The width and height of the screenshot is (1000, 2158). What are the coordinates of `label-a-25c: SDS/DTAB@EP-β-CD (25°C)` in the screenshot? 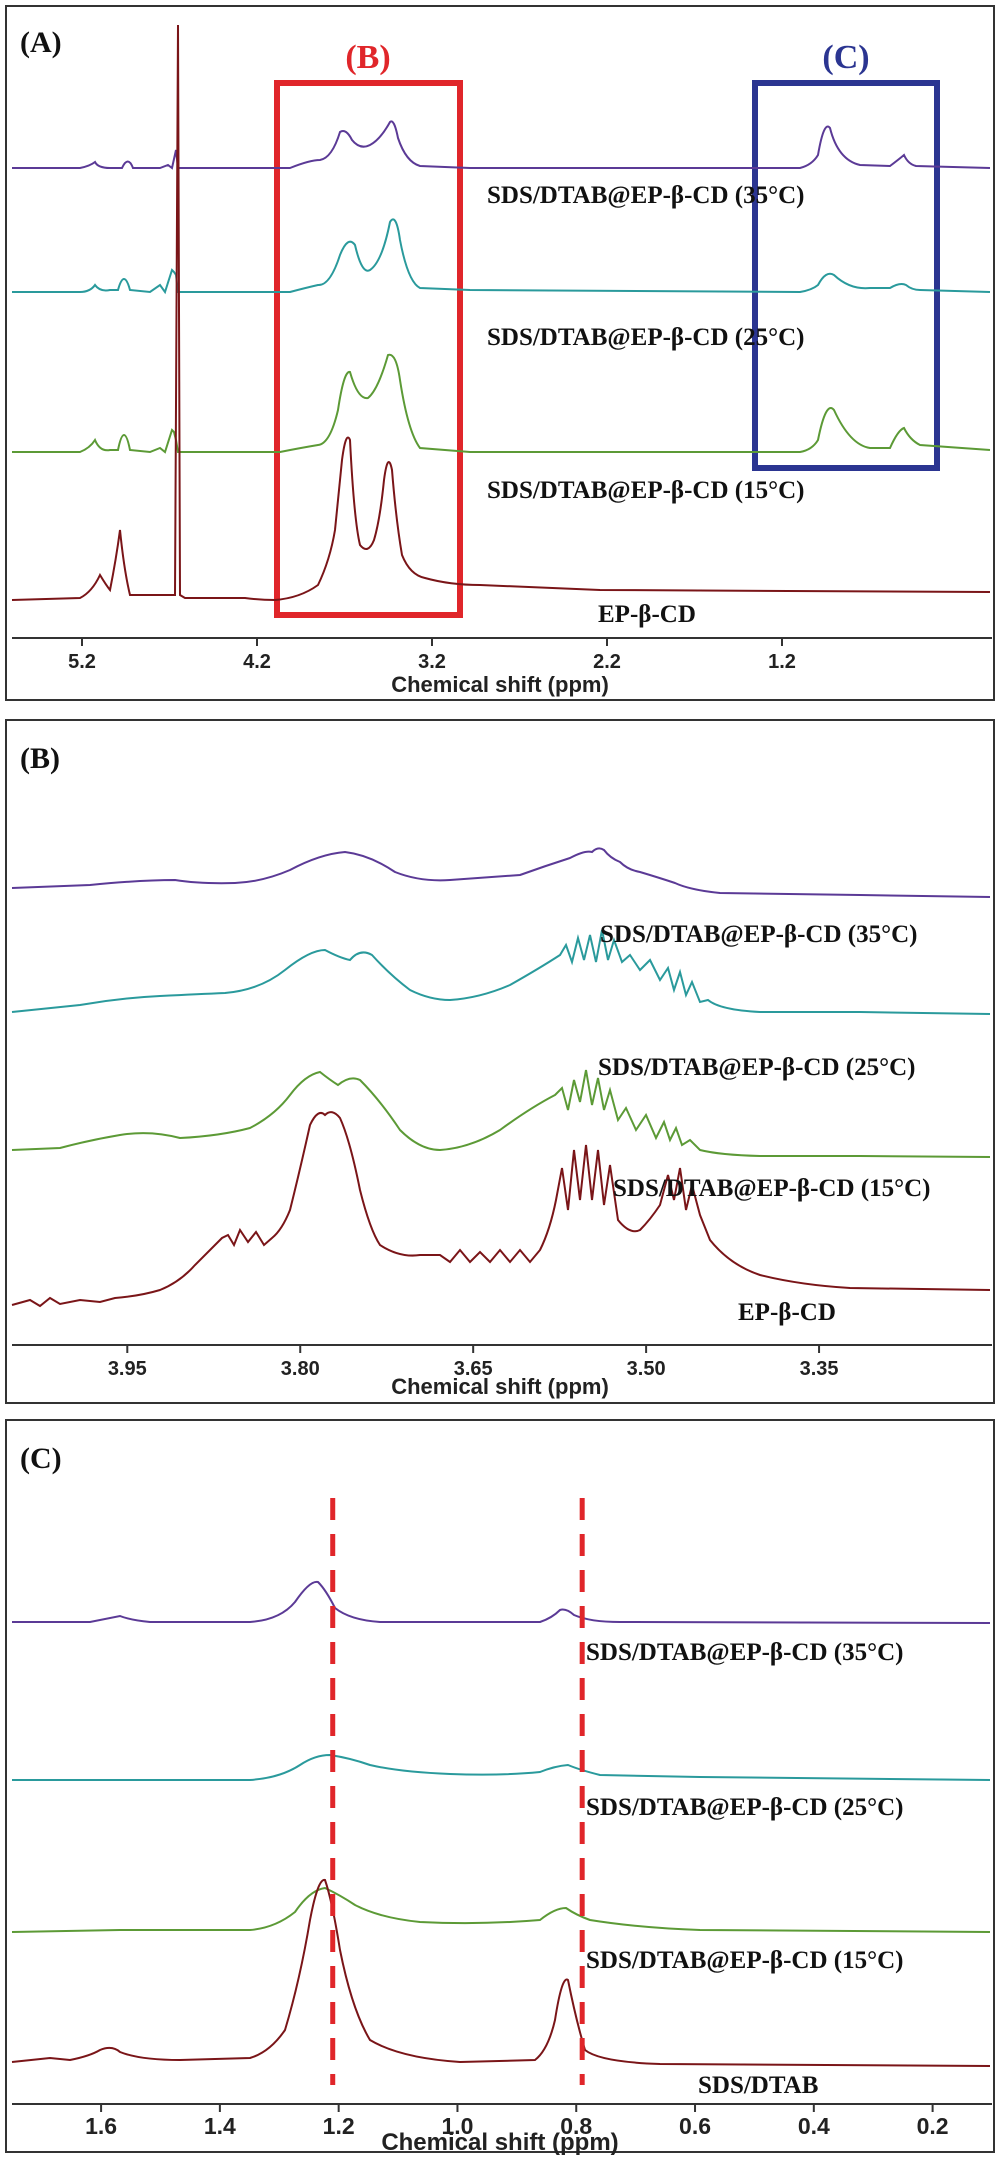 It's located at (646, 337).